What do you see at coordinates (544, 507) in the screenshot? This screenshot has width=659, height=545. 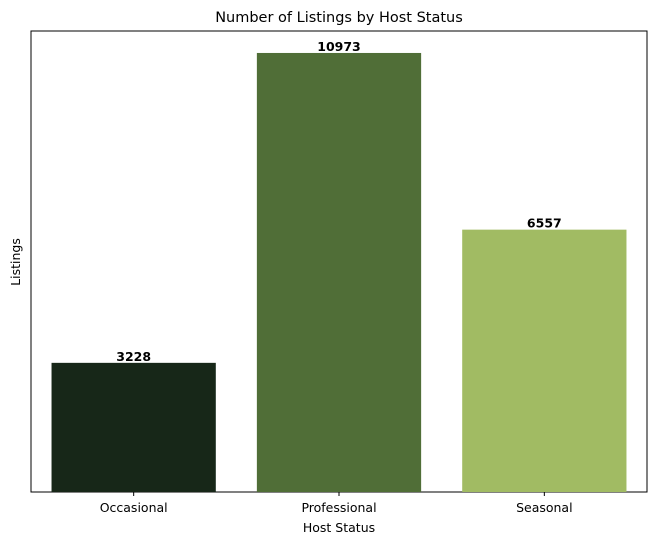 I see `x-tick-label-seasonal: Seasonal` at bounding box center [544, 507].